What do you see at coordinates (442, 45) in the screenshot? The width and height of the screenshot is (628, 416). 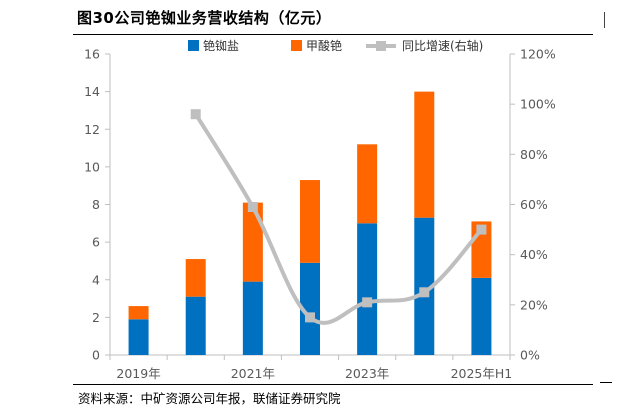 I see `legend-growth-rate-label: 同比增速(右轴)` at bounding box center [442, 45].